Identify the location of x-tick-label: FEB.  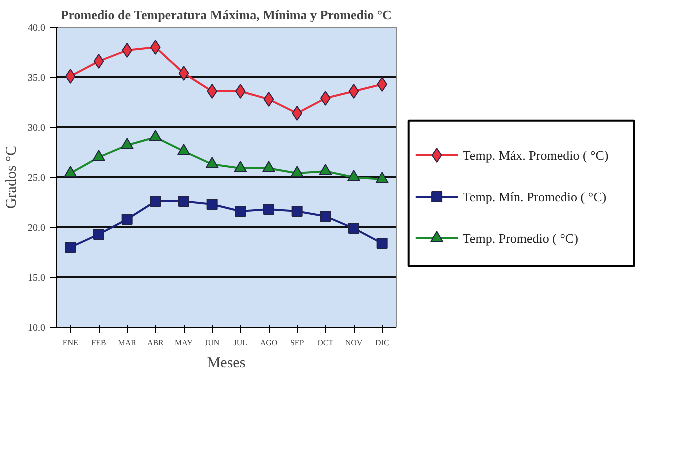
(99, 343).